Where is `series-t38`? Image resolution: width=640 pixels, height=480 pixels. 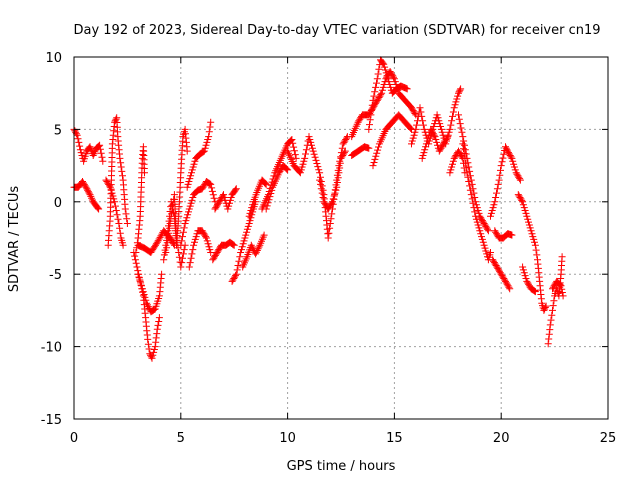
series-t38 is located at coordinates (558, 288).